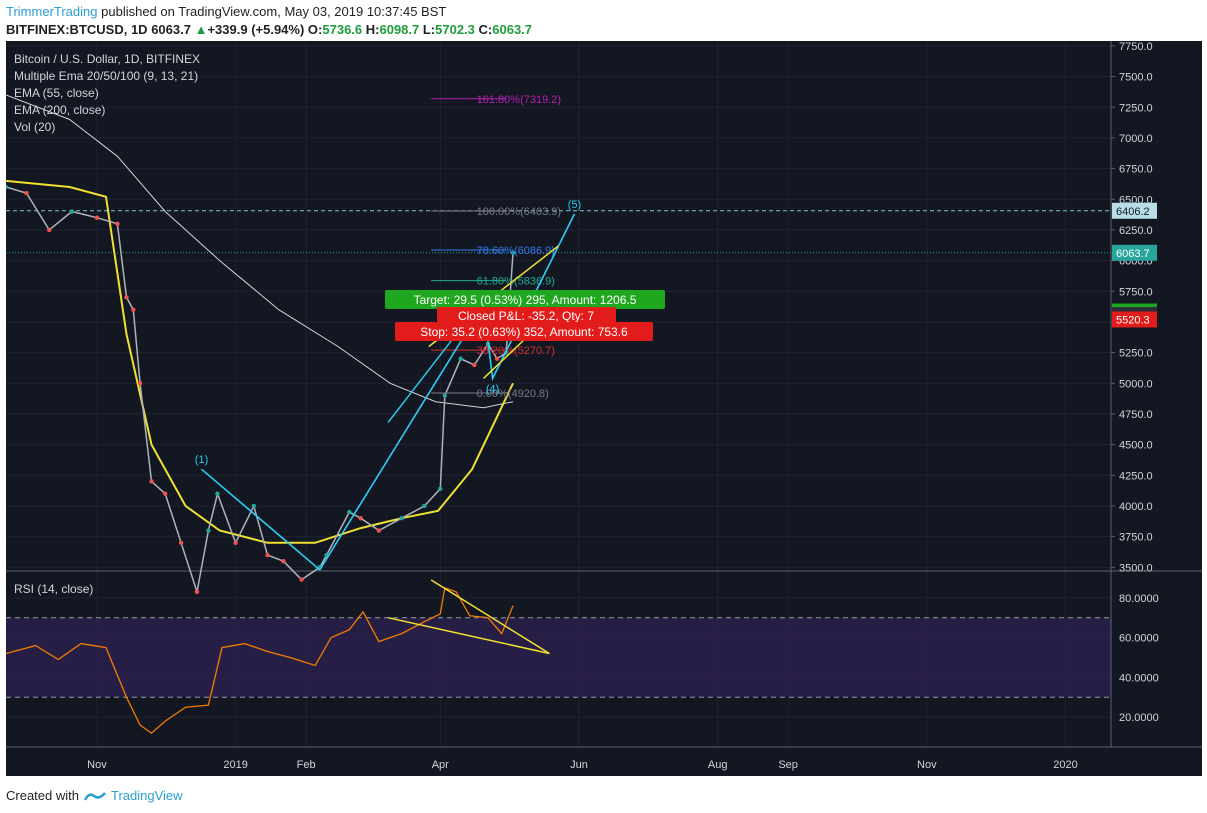 Image resolution: width=1207 pixels, height=813 pixels. What do you see at coordinates (56, 93) in the screenshot?
I see `legend-ema55: EMA (55, close)` at bounding box center [56, 93].